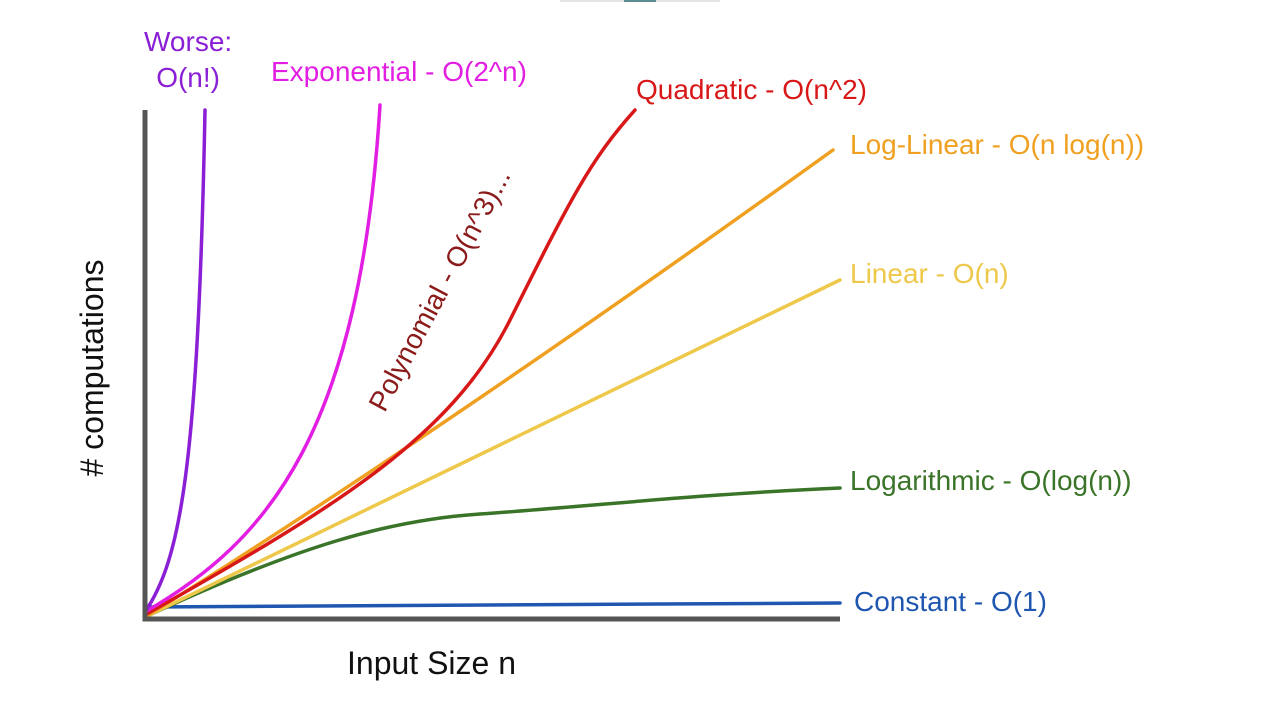 This screenshot has width=1280, height=720. What do you see at coordinates (929, 273) in the screenshot?
I see `label-linear: Linear - O(n)` at bounding box center [929, 273].